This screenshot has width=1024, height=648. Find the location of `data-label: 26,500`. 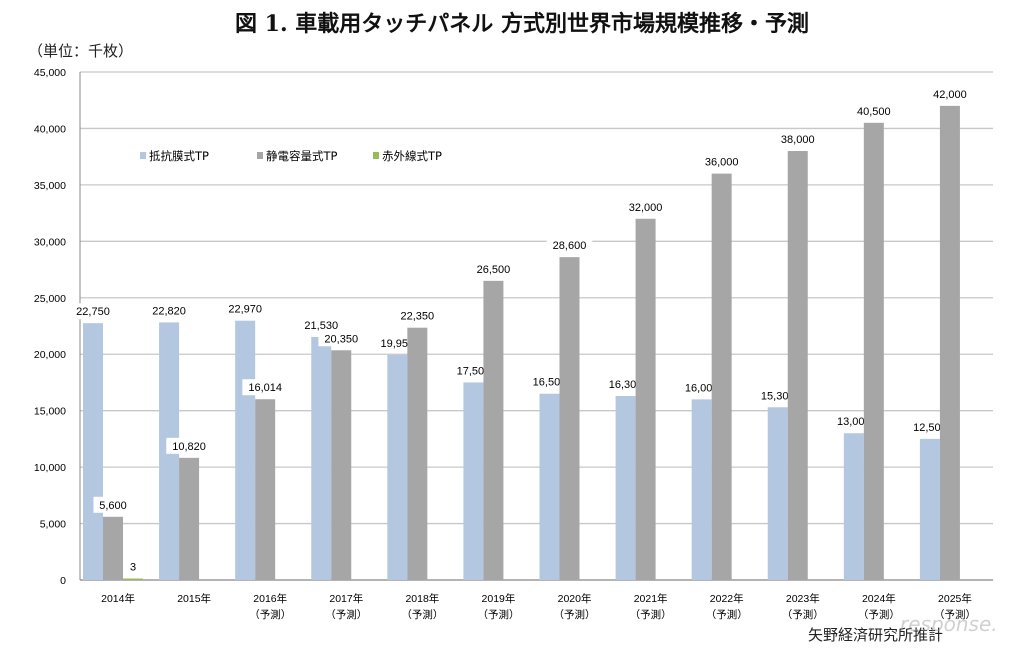

data-label: 26,500 is located at coordinates (494, 270).